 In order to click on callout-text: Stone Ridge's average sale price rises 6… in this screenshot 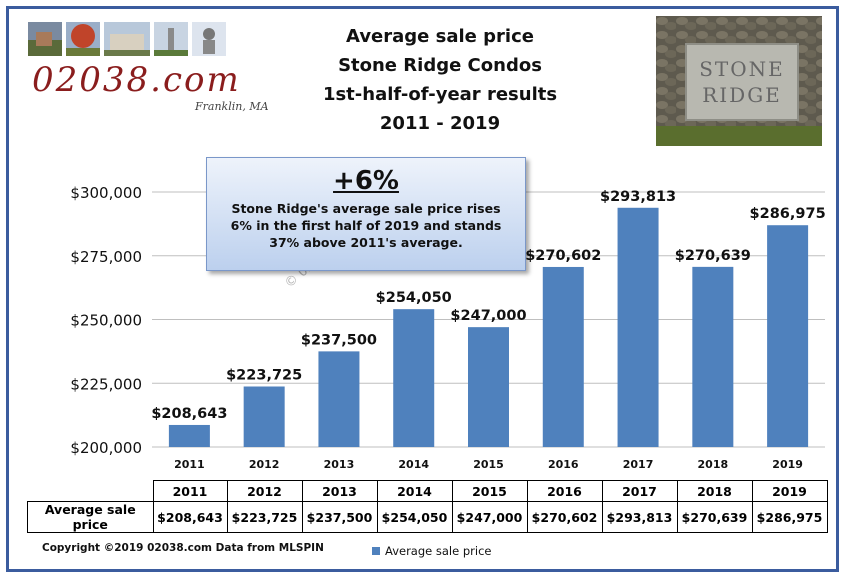, I will do `click(366, 225)`.